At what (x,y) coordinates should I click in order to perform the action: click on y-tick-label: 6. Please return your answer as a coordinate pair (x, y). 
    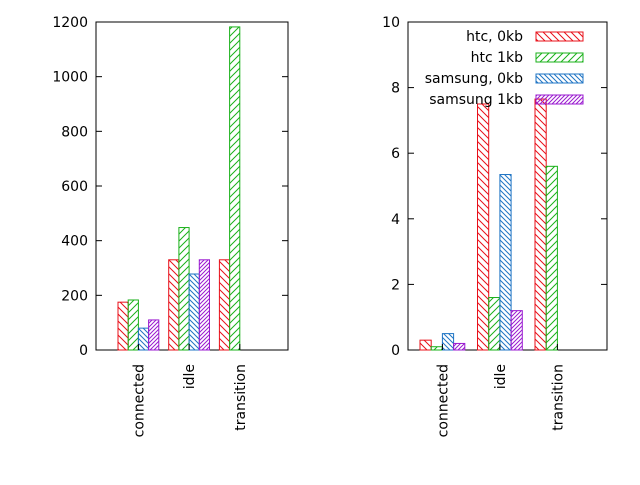
    Looking at the image, I should click on (395, 154).